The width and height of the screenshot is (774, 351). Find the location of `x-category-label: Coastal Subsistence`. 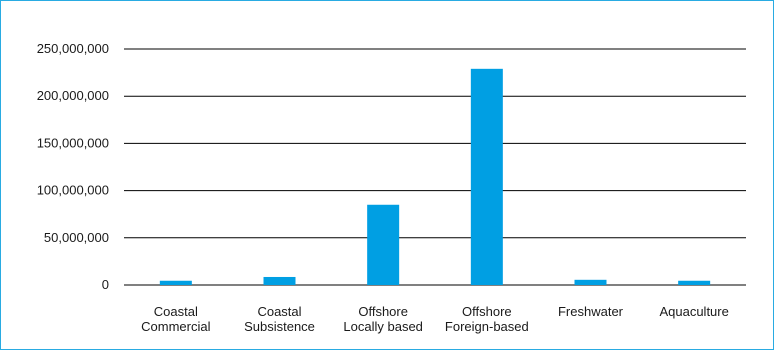

x-category-label: Coastal Subsistence is located at coordinates (279, 319).